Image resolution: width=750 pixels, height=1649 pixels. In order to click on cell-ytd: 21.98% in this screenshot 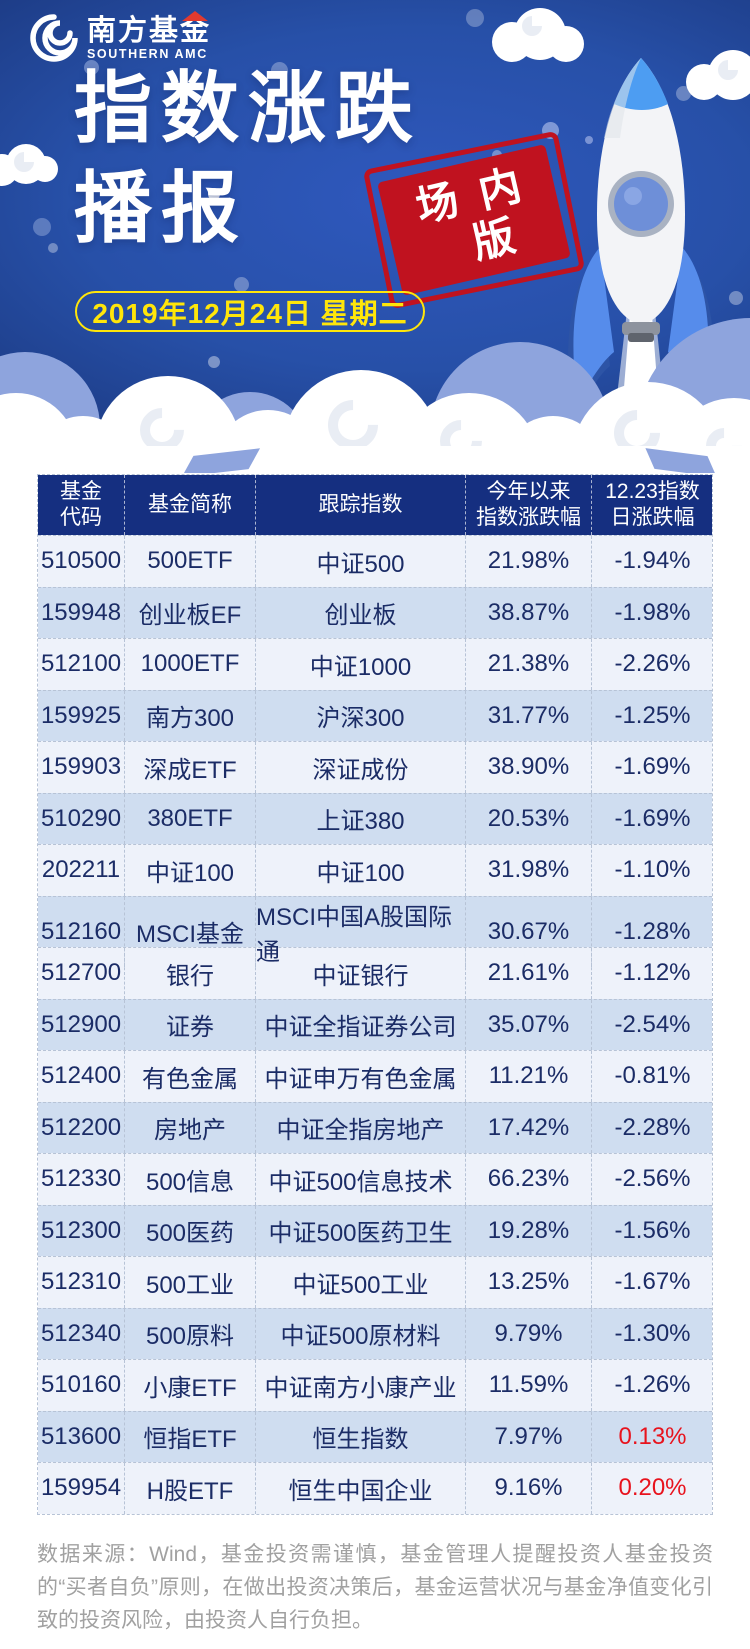, I will do `click(528, 561)`.